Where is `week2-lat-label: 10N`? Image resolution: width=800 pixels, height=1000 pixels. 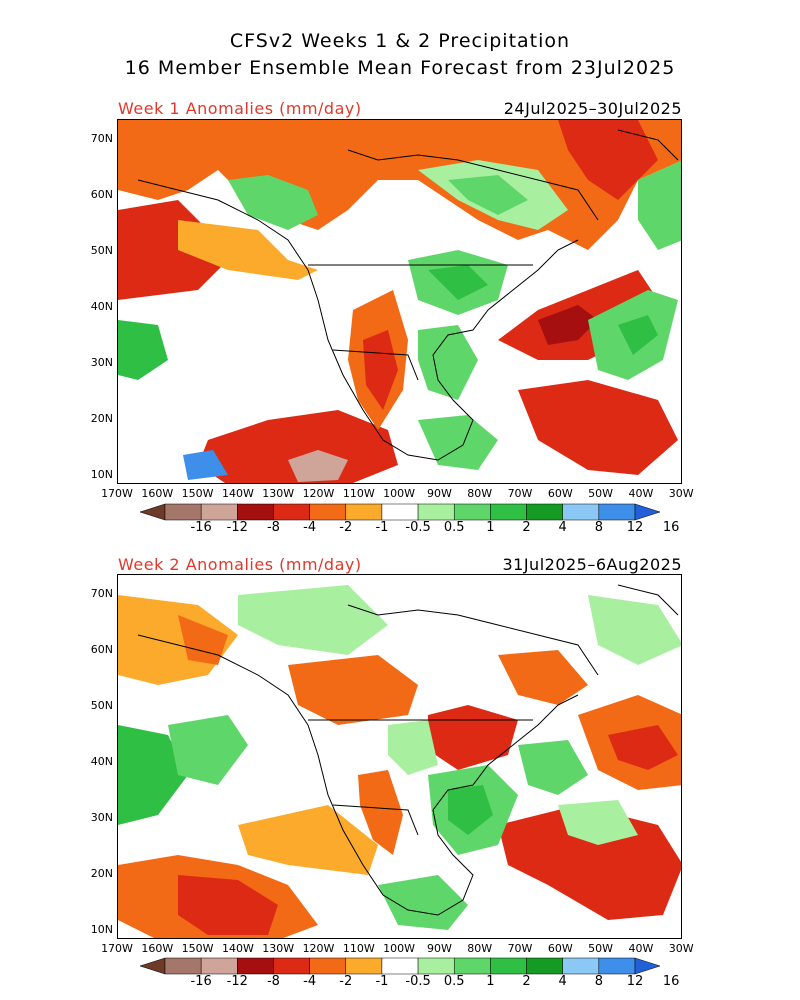 week2-lat-label: 10N is located at coordinates (101, 929).